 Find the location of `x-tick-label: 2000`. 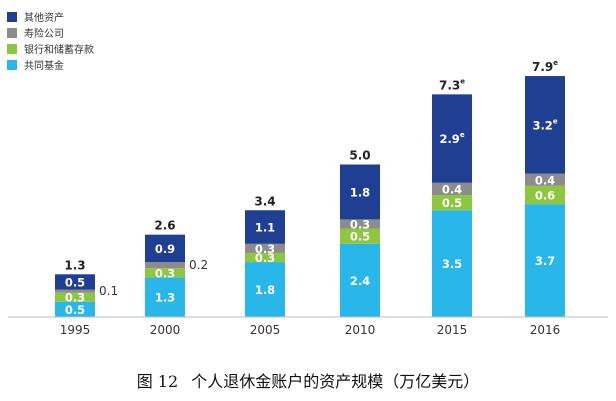

x-tick-label: 2000 is located at coordinates (165, 330).